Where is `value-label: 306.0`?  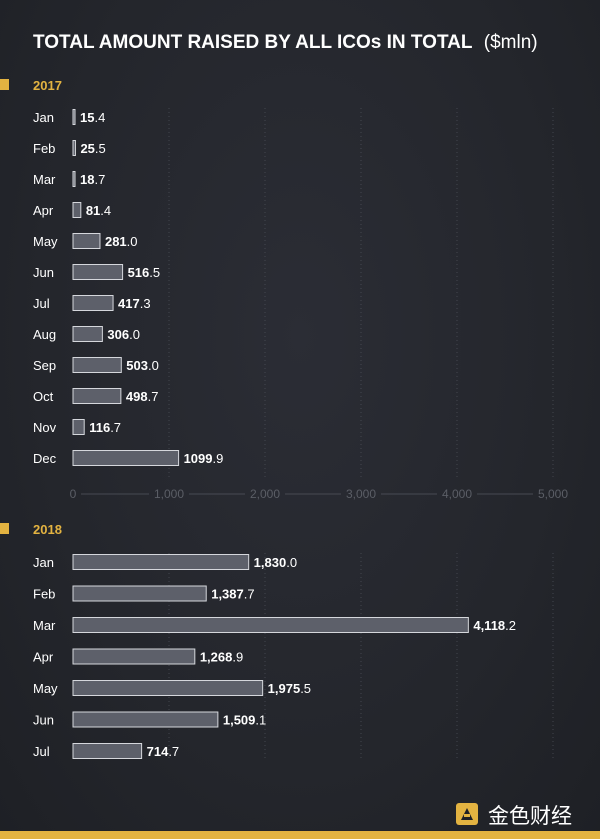 value-label: 306.0 is located at coordinates (123, 334).